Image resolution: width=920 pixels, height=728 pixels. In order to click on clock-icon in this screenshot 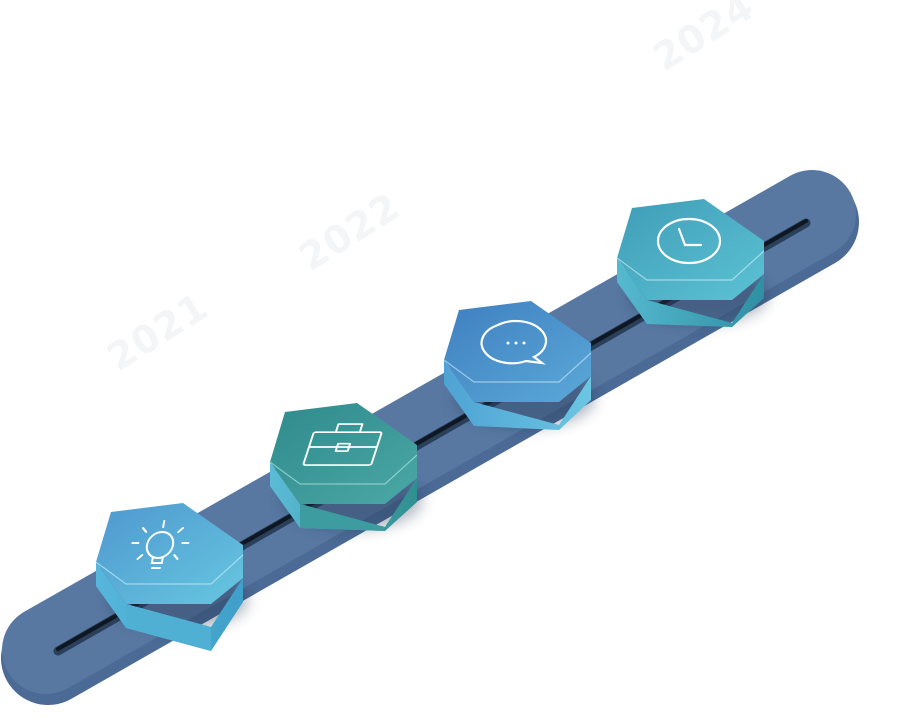, I will do `click(689, 241)`.